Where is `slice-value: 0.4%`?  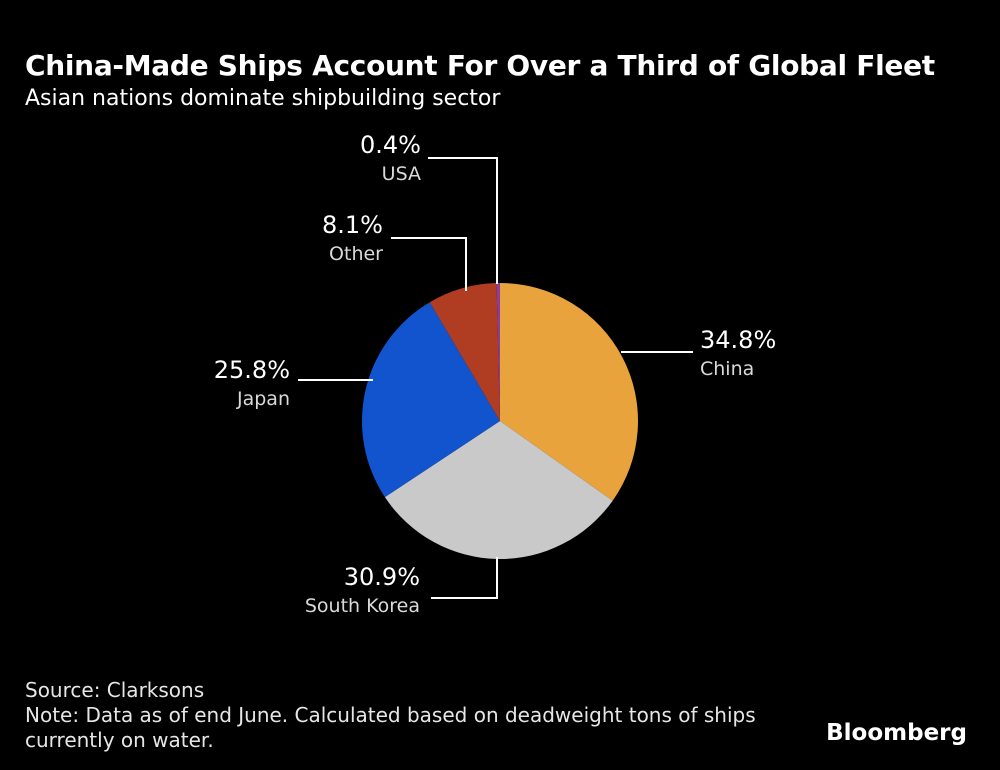 slice-value: 0.4% is located at coordinates (390, 145).